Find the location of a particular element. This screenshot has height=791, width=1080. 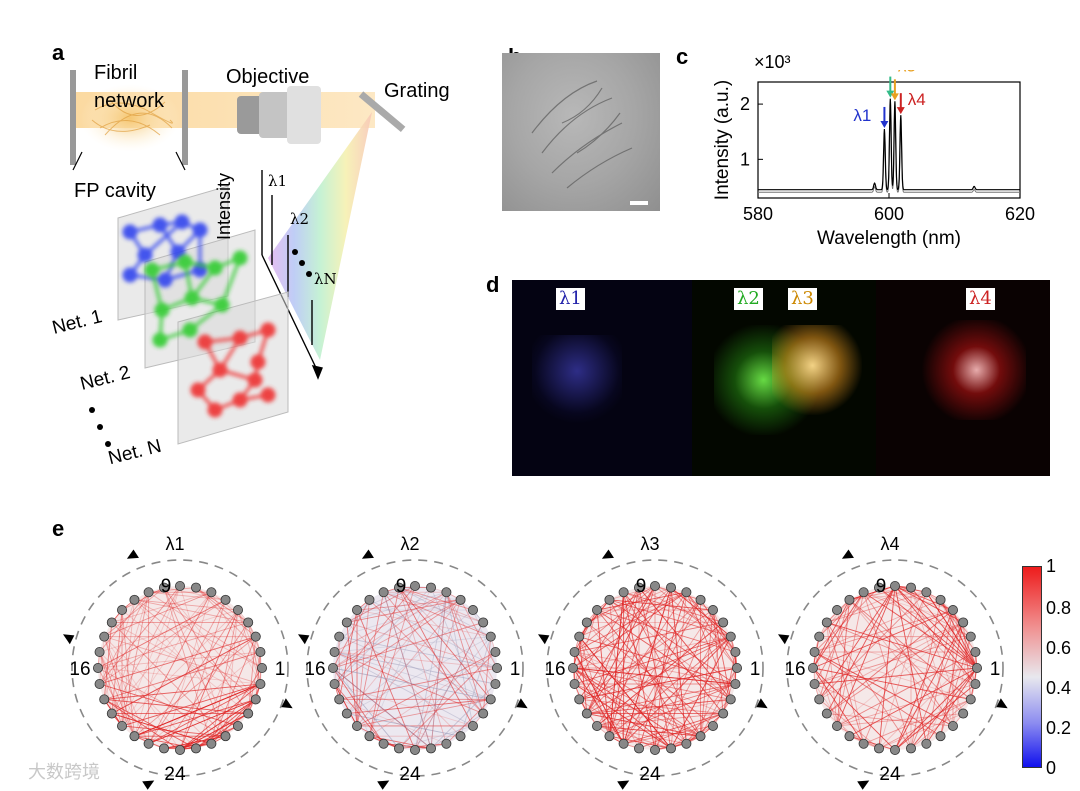

circle-fill is located at coordinates (415, 668).